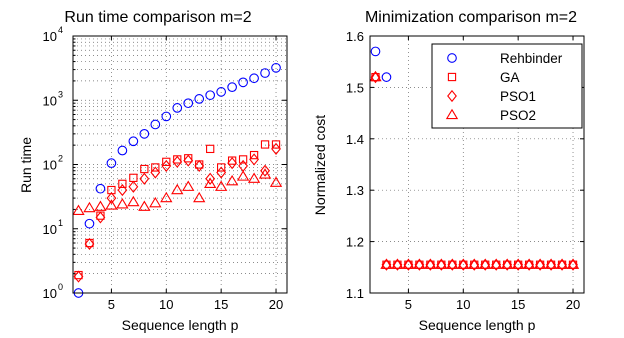 The height and width of the screenshot is (338, 624). Describe the element at coordinates (60, 223) in the screenshot. I see `y-tick-exponent: 1` at that location.